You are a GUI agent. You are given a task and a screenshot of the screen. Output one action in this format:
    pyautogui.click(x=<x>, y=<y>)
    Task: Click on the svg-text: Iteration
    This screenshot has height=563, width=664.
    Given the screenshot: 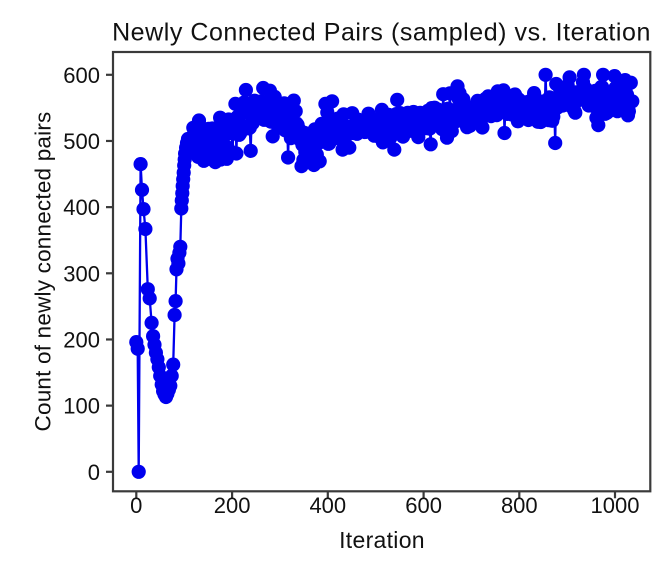 What is the action you would take?
    pyautogui.click(x=382, y=540)
    